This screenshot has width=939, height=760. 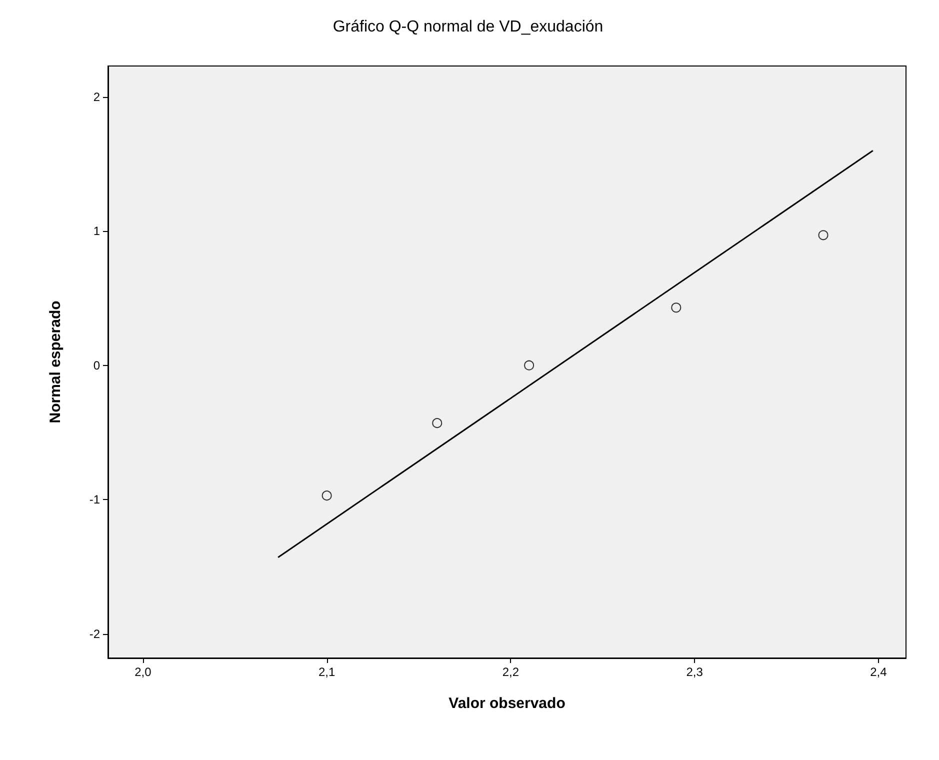 What do you see at coordinates (55, 362) in the screenshot?
I see `y-axis-title: Normal esperado` at bounding box center [55, 362].